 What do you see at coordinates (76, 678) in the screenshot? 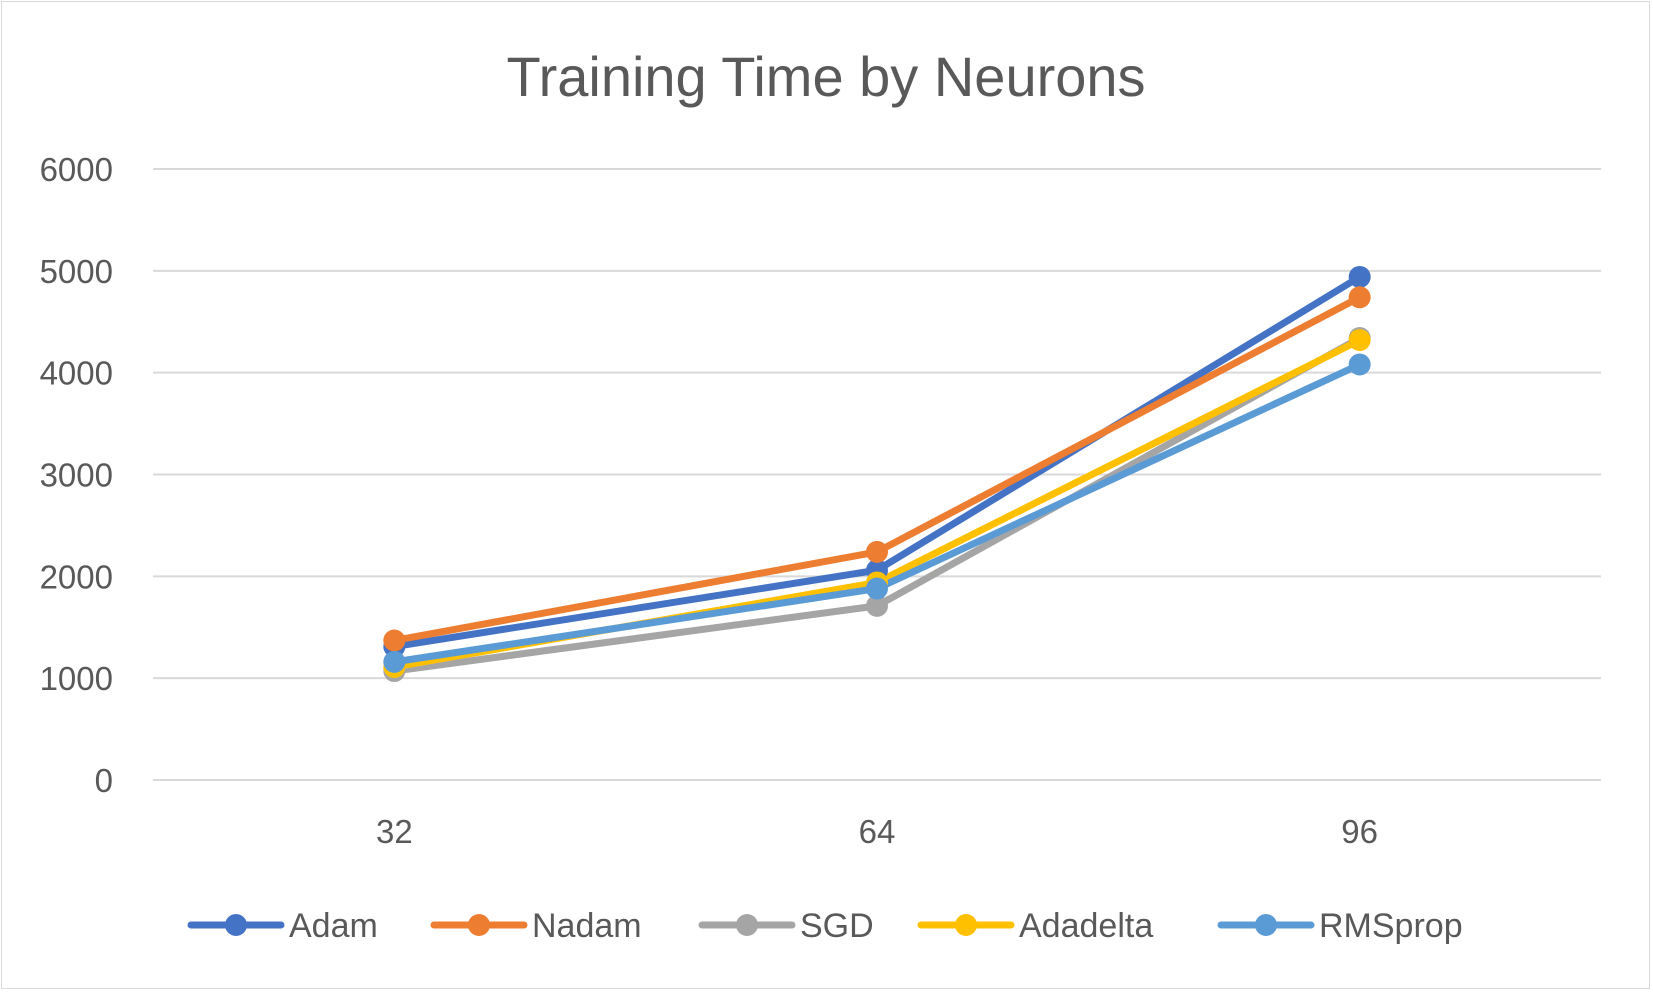
I see `y-tick-label: 1000` at bounding box center [76, 678].